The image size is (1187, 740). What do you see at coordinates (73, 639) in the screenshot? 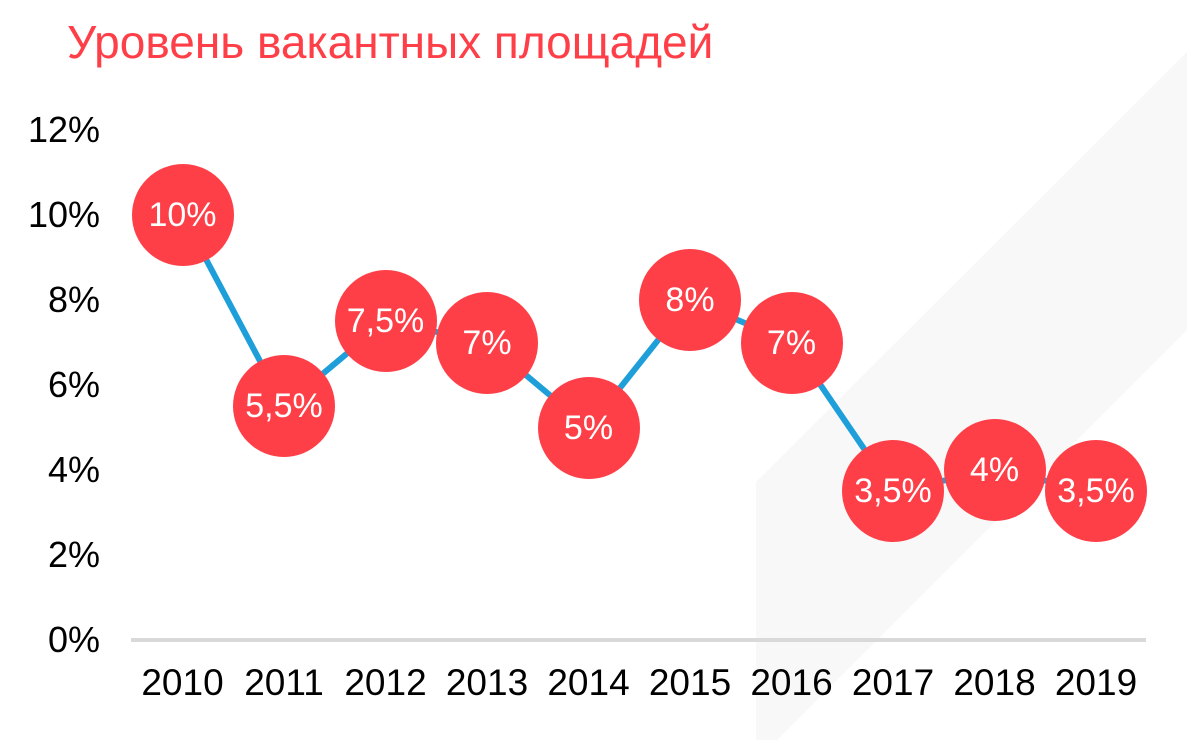
I see `y-tick-label: 0%` at bounding box center [73, 639].